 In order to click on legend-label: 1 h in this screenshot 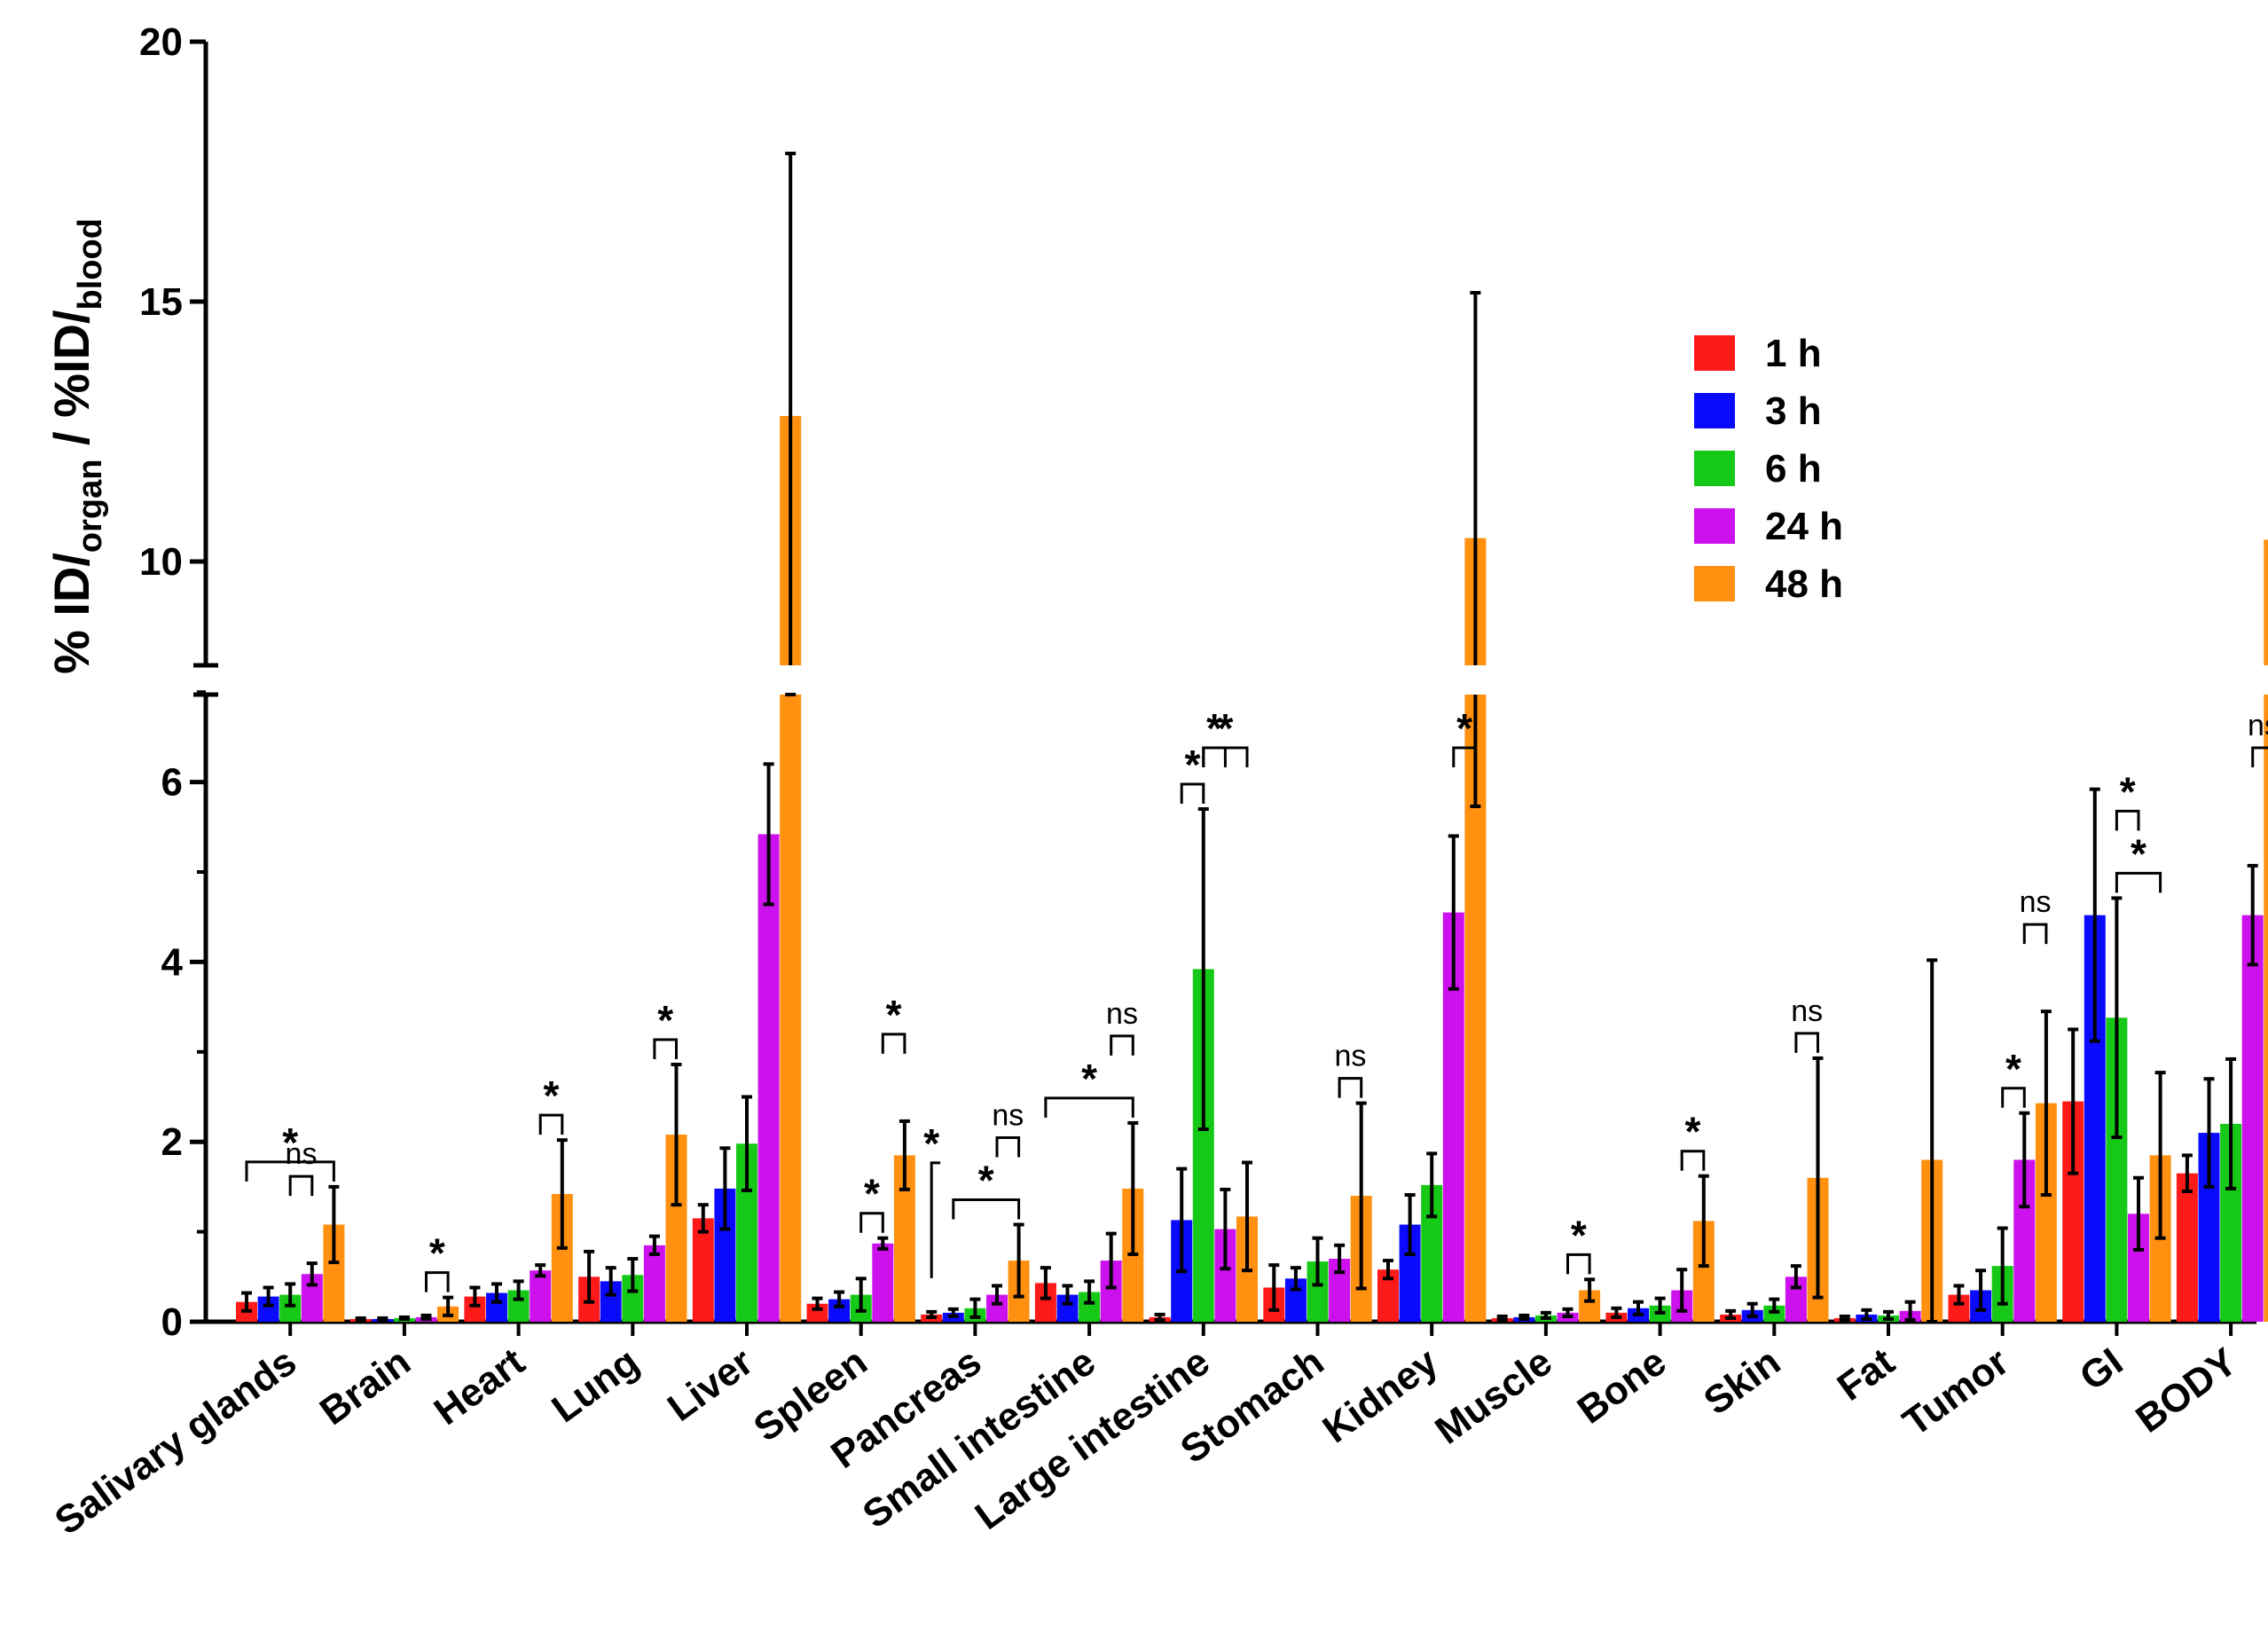, I will do `click(1794, 353)`.